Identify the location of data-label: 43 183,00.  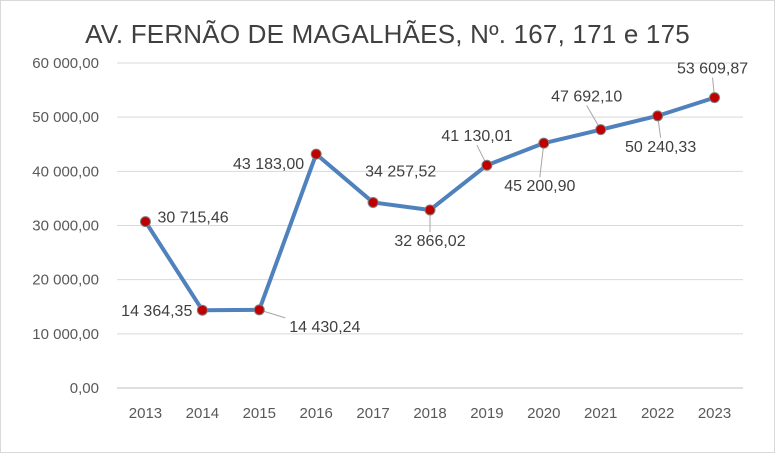
(268, 164).